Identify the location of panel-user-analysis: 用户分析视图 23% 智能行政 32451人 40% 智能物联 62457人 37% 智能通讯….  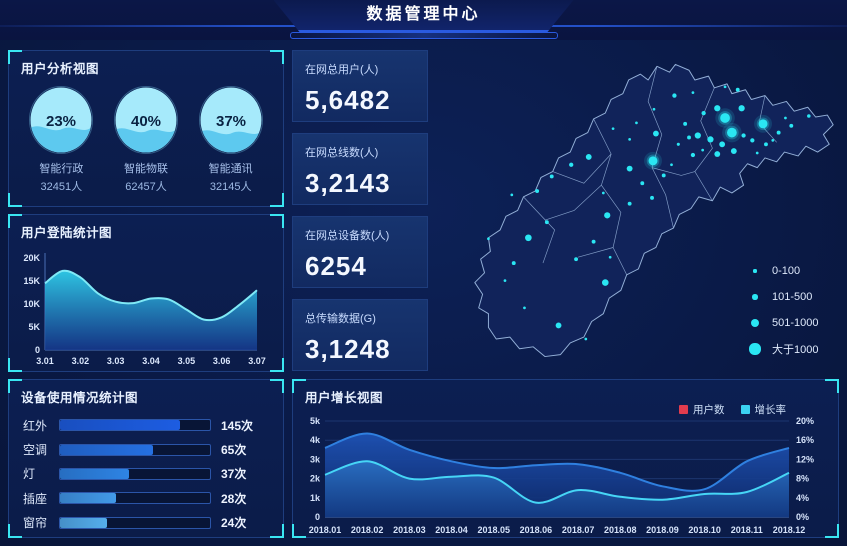
(146, 128).